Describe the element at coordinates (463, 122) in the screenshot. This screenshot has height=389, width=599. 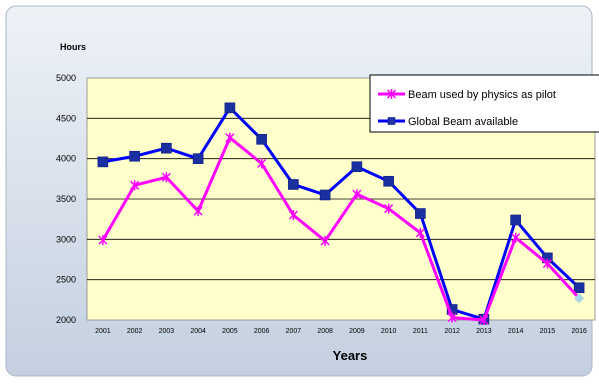
I see `legend-label-global: Global Beam available` at that location.